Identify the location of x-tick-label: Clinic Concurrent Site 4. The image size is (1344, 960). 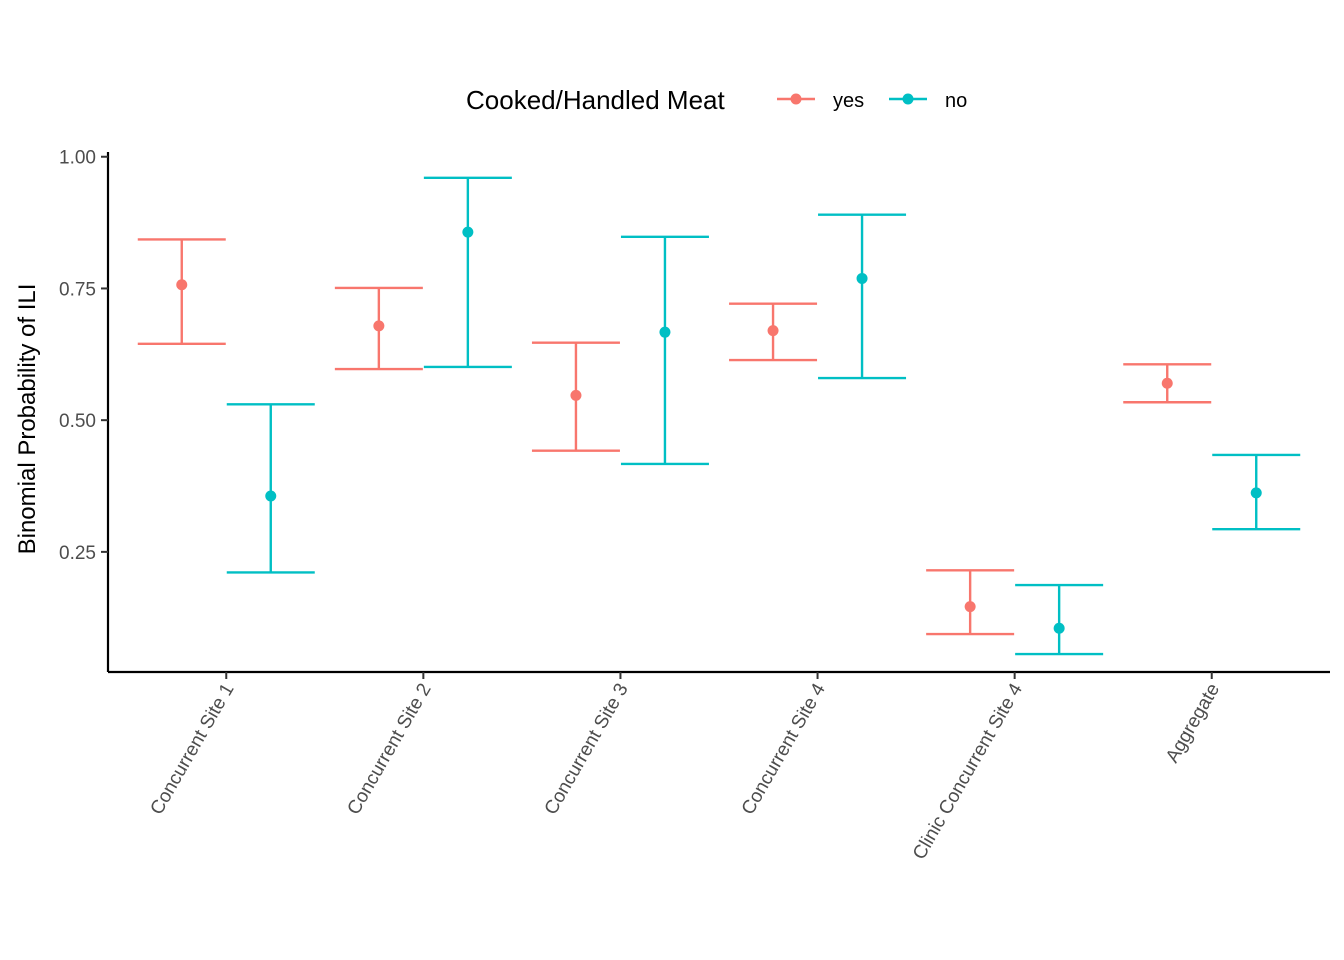
(968, 772).